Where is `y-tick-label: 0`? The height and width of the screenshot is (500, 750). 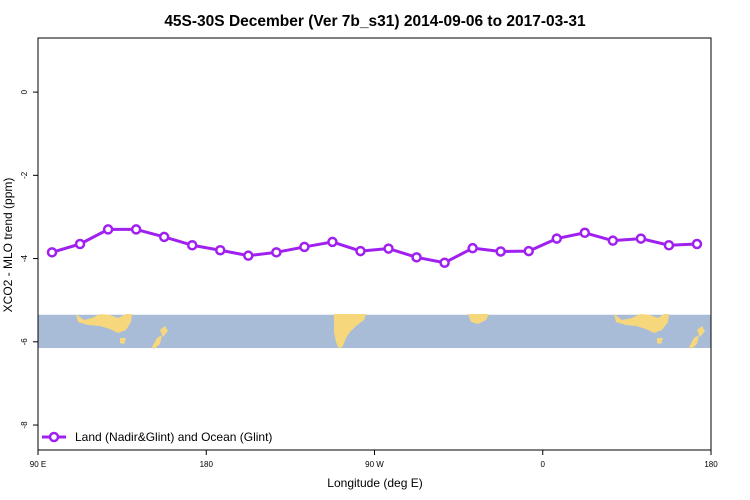 y-tick-label: 0 is located at coordinates (24, 91).